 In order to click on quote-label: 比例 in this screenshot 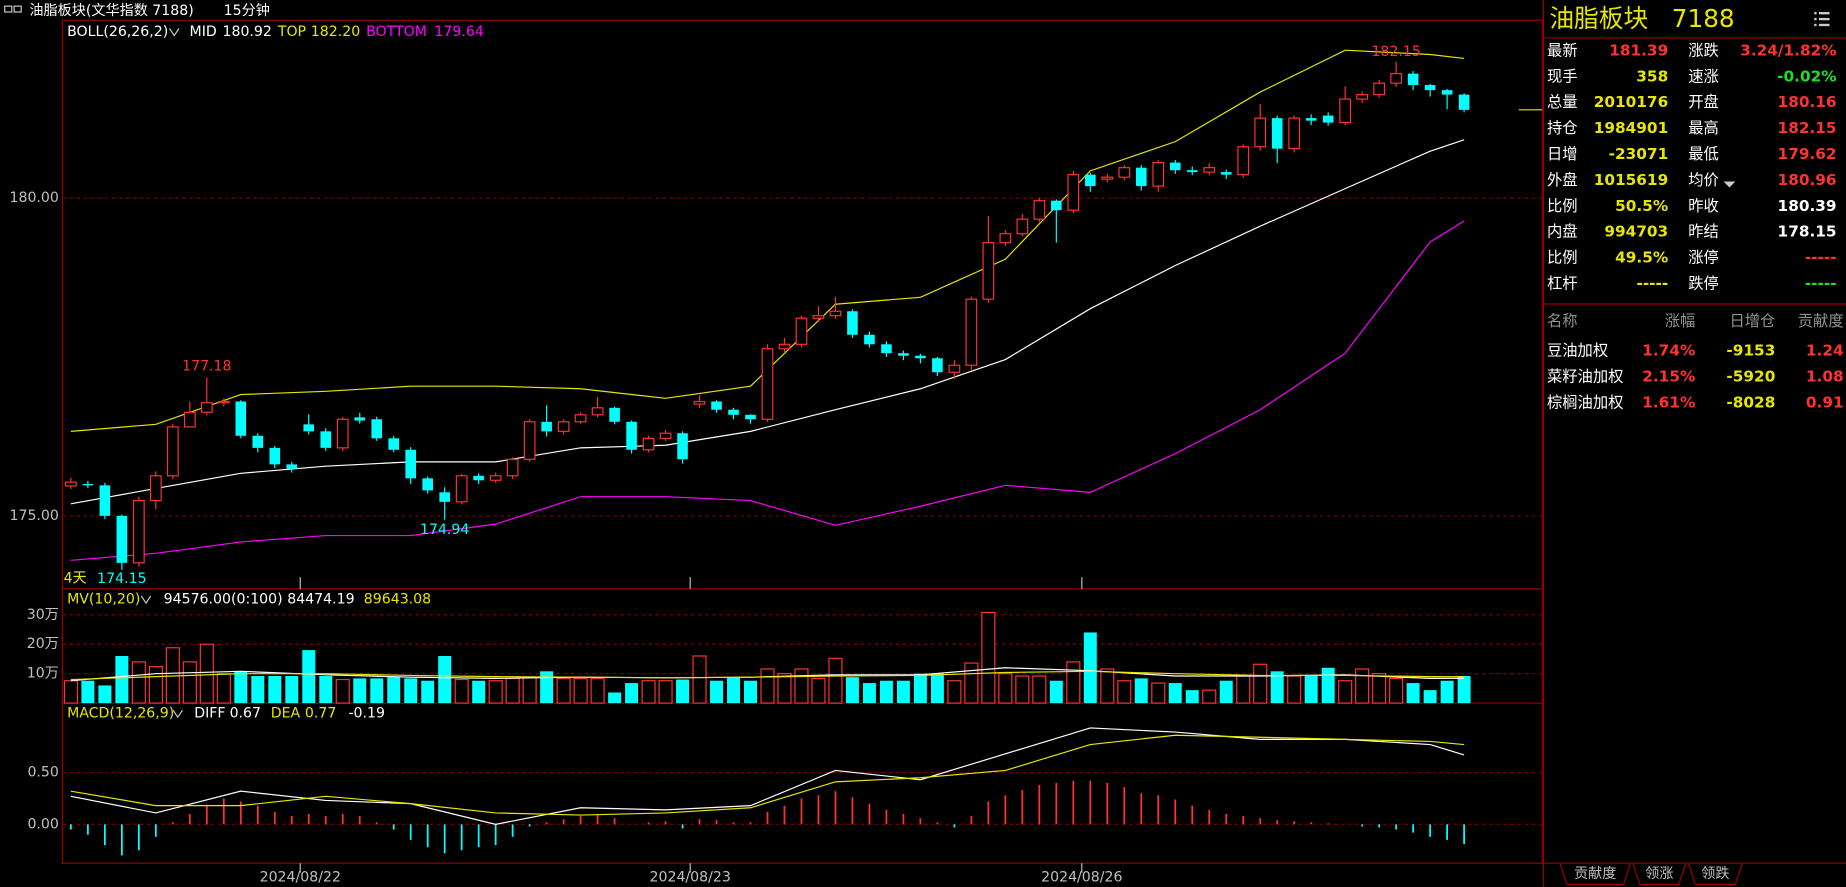, I will do `click(1562, 258)`.